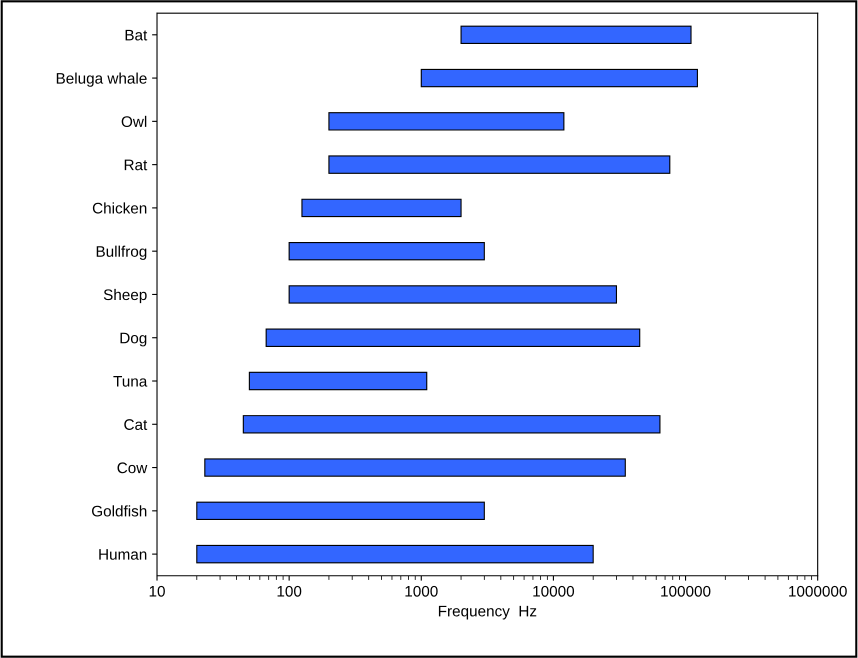 This screenshot has height=658, width=858. What do you see at coordinates (119, 208) in the screenshot?
I see `y-tick-label: Chicken` at bounding box center [119, 208].